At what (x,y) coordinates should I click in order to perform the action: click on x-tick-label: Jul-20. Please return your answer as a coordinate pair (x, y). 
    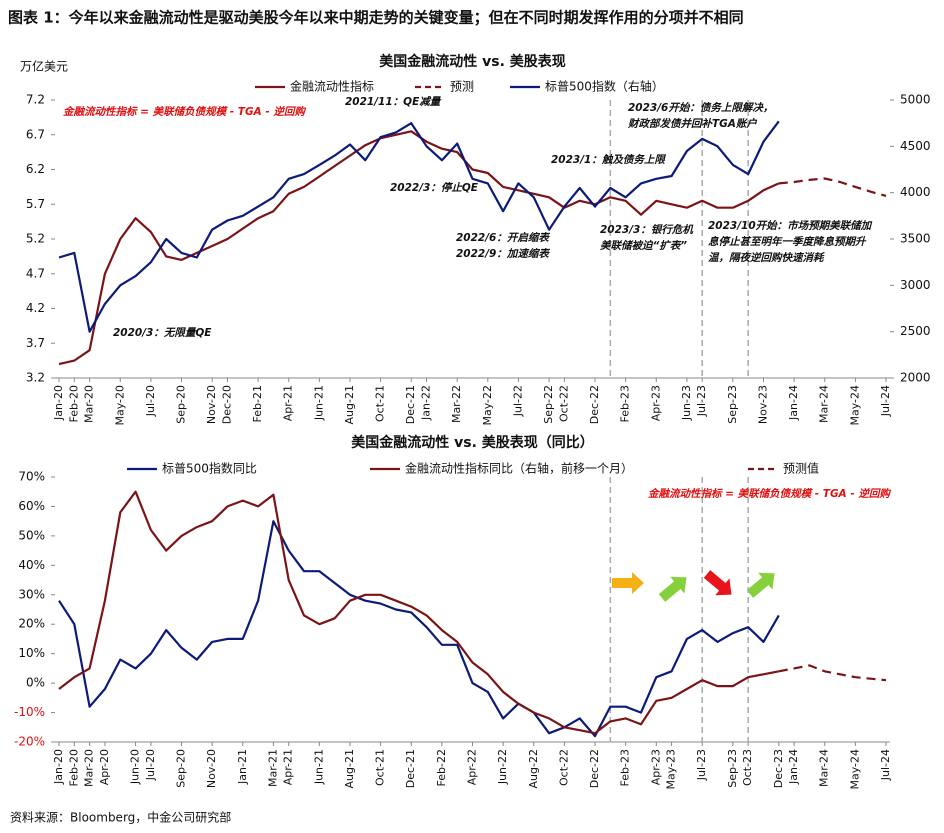
    Looking at the image, I should click on (150, 401).